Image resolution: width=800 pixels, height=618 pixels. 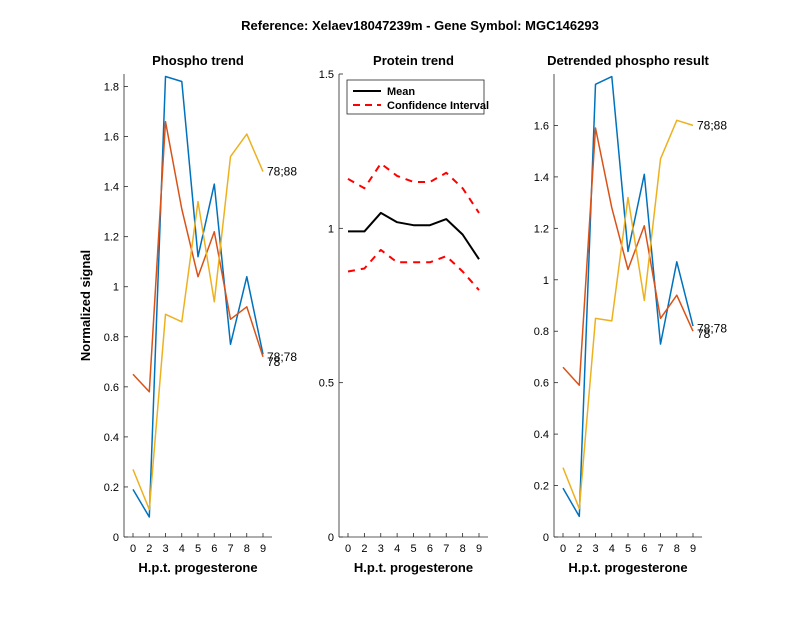 What do you see at coordinates (85, 305) in the screenshot?
I see `y-axis-label: Normalized signal` at bounding box center [85, 305].